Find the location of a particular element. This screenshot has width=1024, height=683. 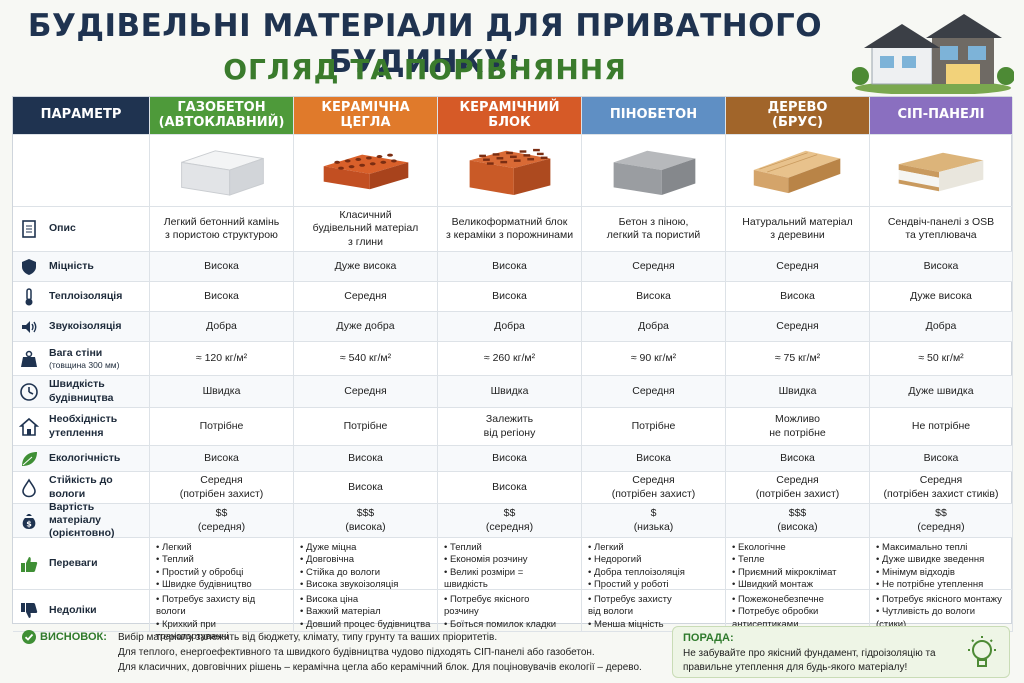

param-label: Опис is located at coordinates (62, 228).